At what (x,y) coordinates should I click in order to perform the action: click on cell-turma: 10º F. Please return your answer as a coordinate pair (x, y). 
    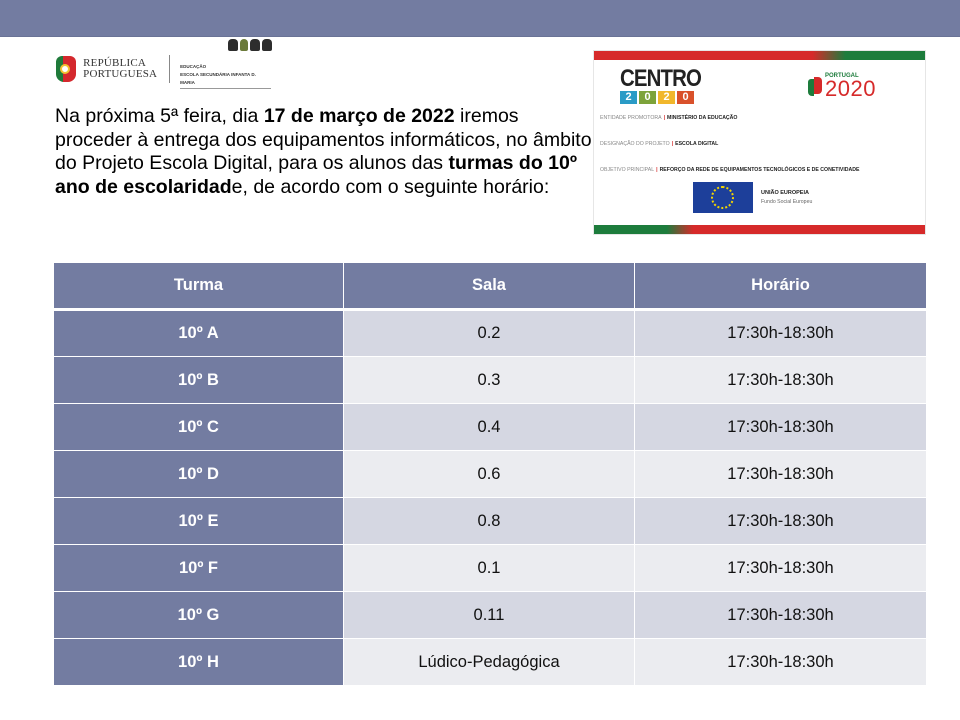
    Looking at the image, I should click on (198, 568).